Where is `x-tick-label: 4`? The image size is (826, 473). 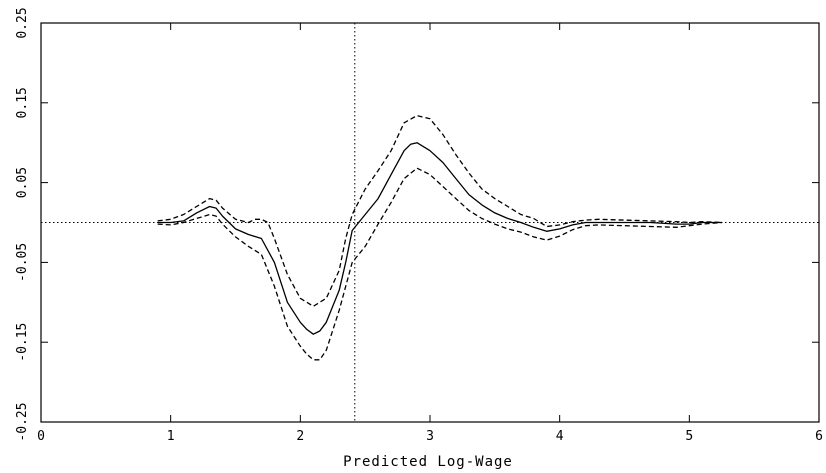 x-tick-label: 4 is located at coordinates (560, 436).